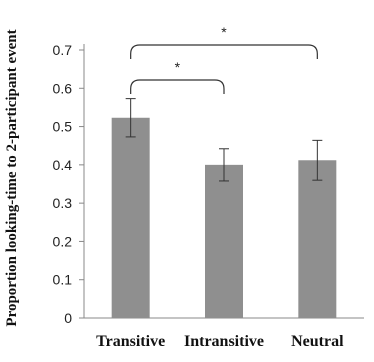 The height and width of the screenshot is (362, 374). Describe the element at coordinates (224, 341) in the screenshot. I see `x-tick-label-intransitive: Intransitive` at that location.